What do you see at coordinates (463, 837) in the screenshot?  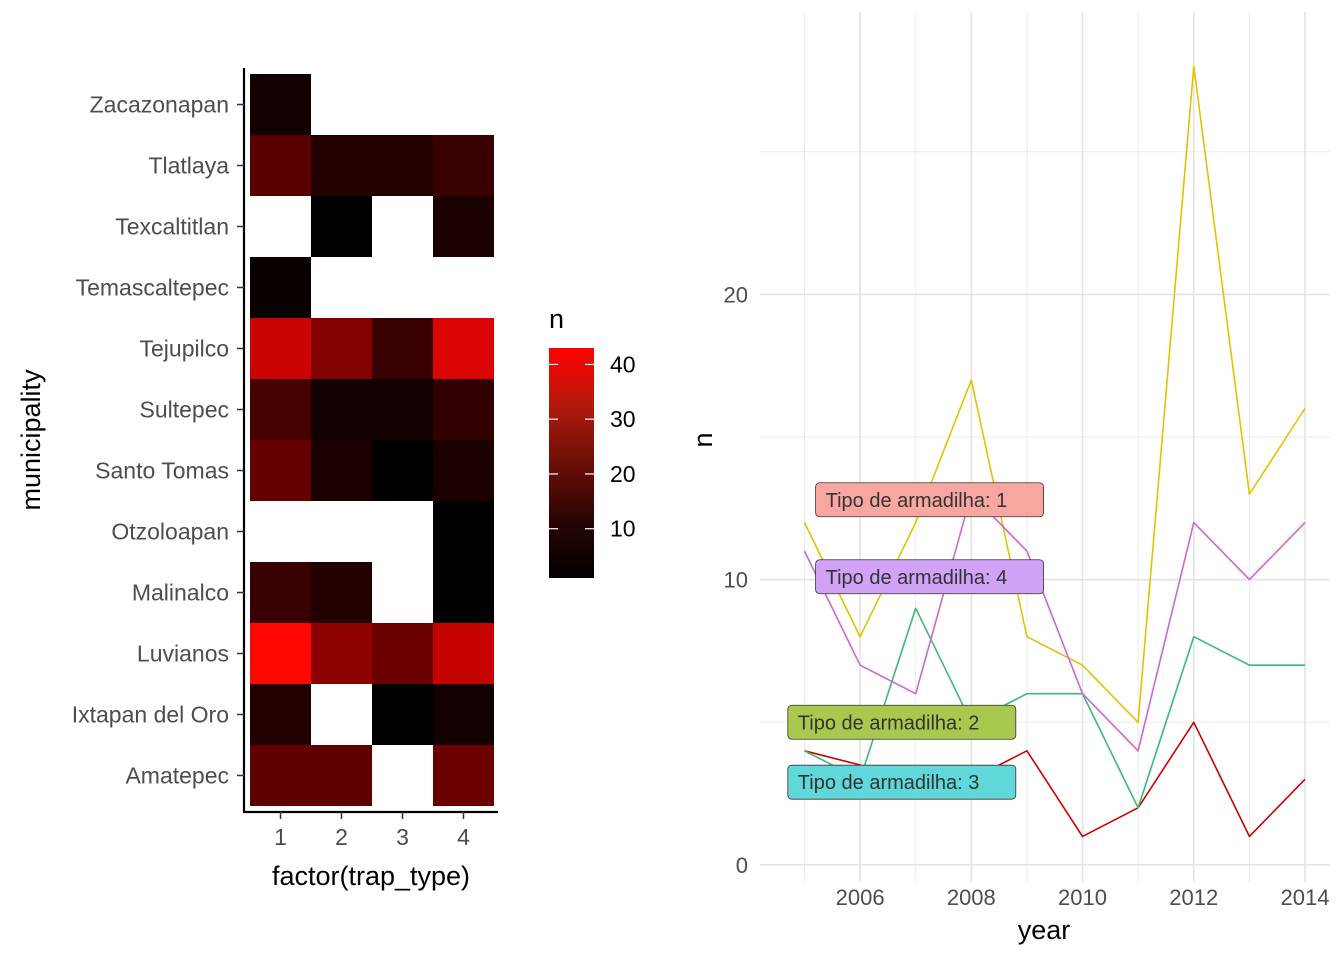 I see `heatmap-x-tick-label: 4` at bounding box center [463, 837].